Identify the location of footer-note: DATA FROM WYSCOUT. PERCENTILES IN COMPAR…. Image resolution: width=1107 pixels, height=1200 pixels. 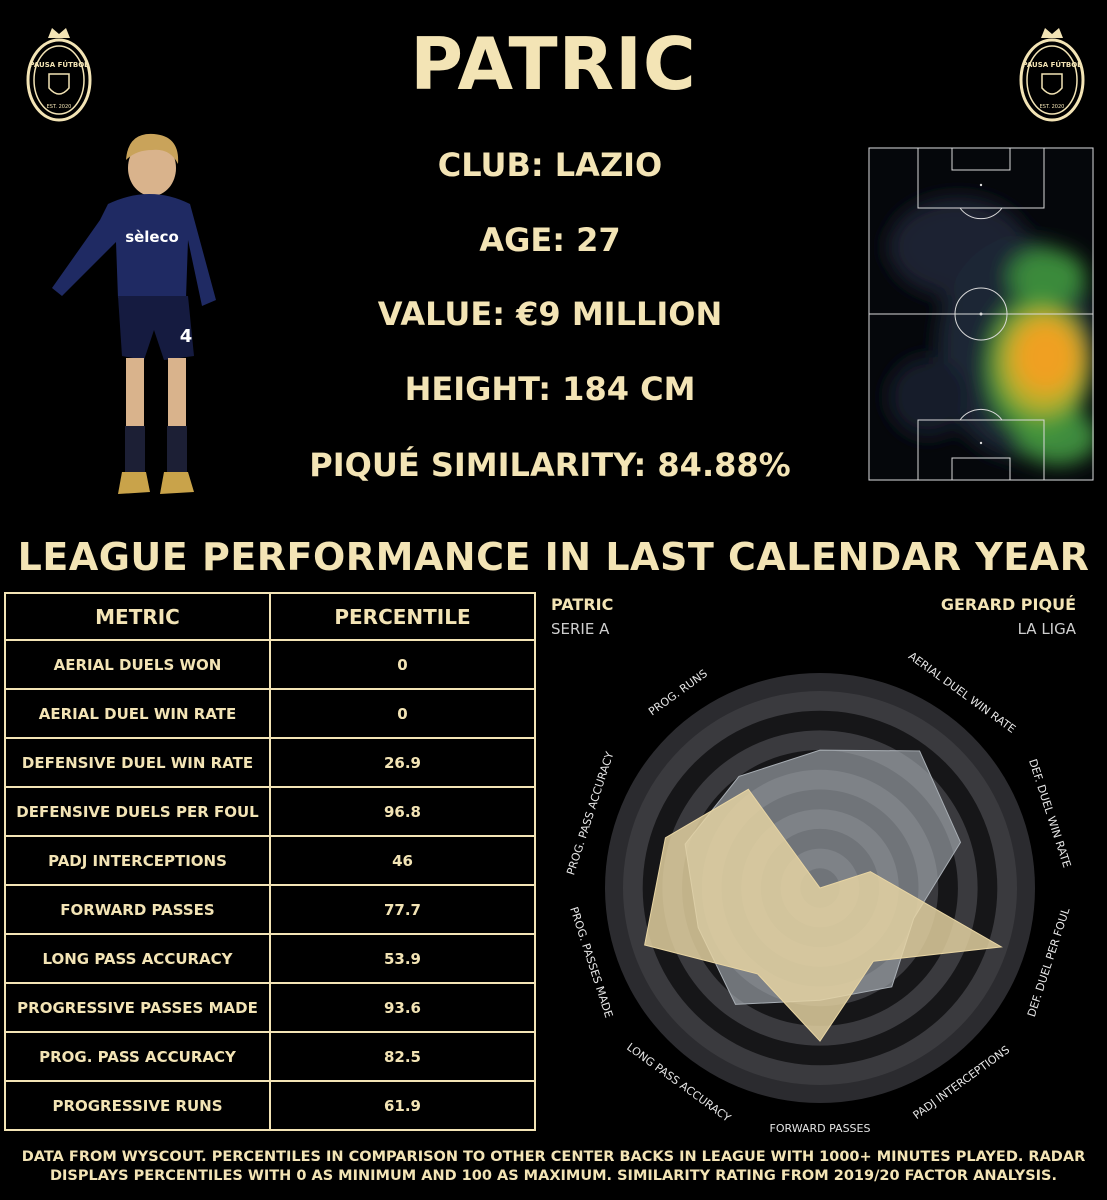
(553, 1166).